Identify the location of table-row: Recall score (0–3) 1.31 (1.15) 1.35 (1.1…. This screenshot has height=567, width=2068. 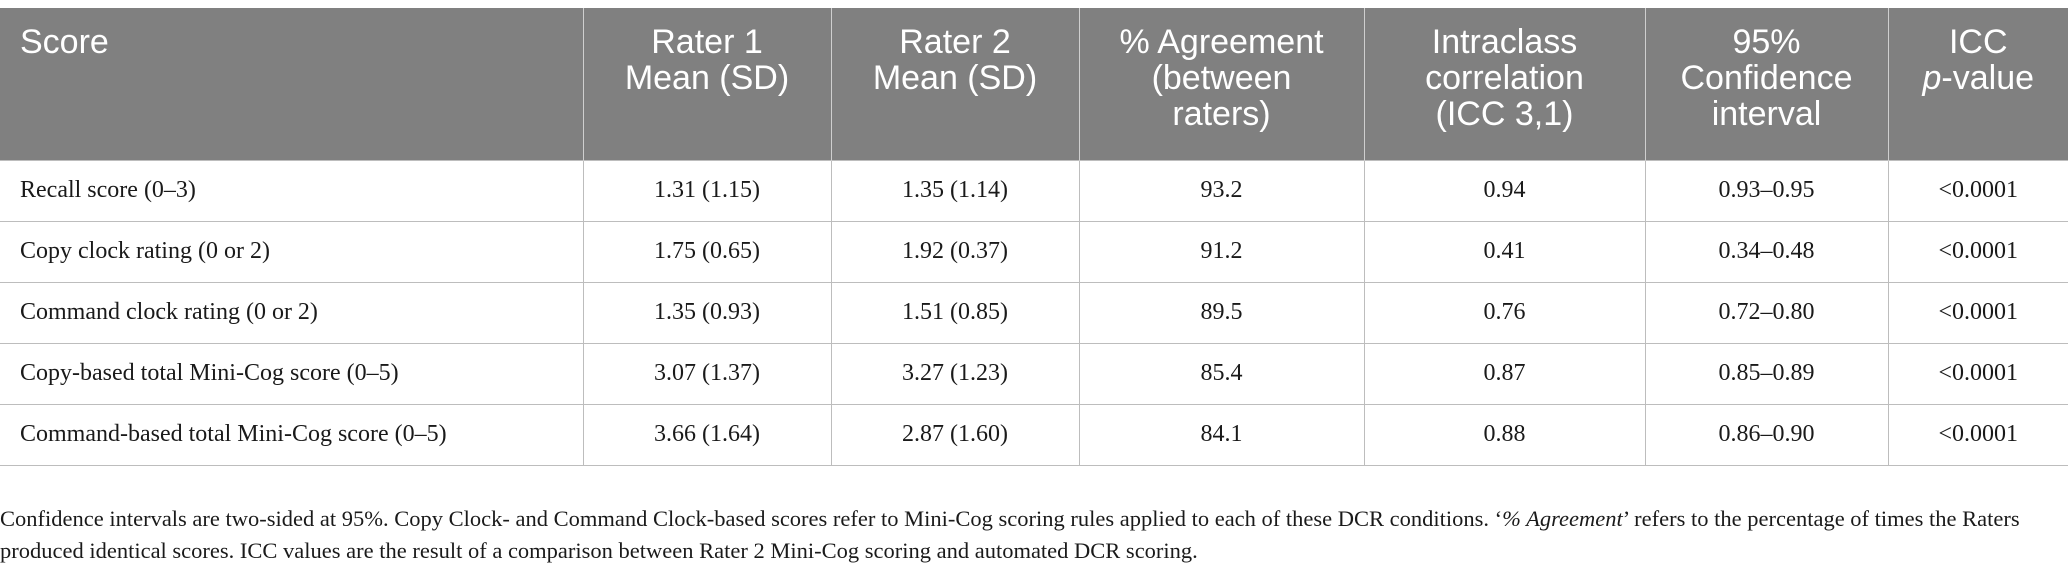
(1034, 190).